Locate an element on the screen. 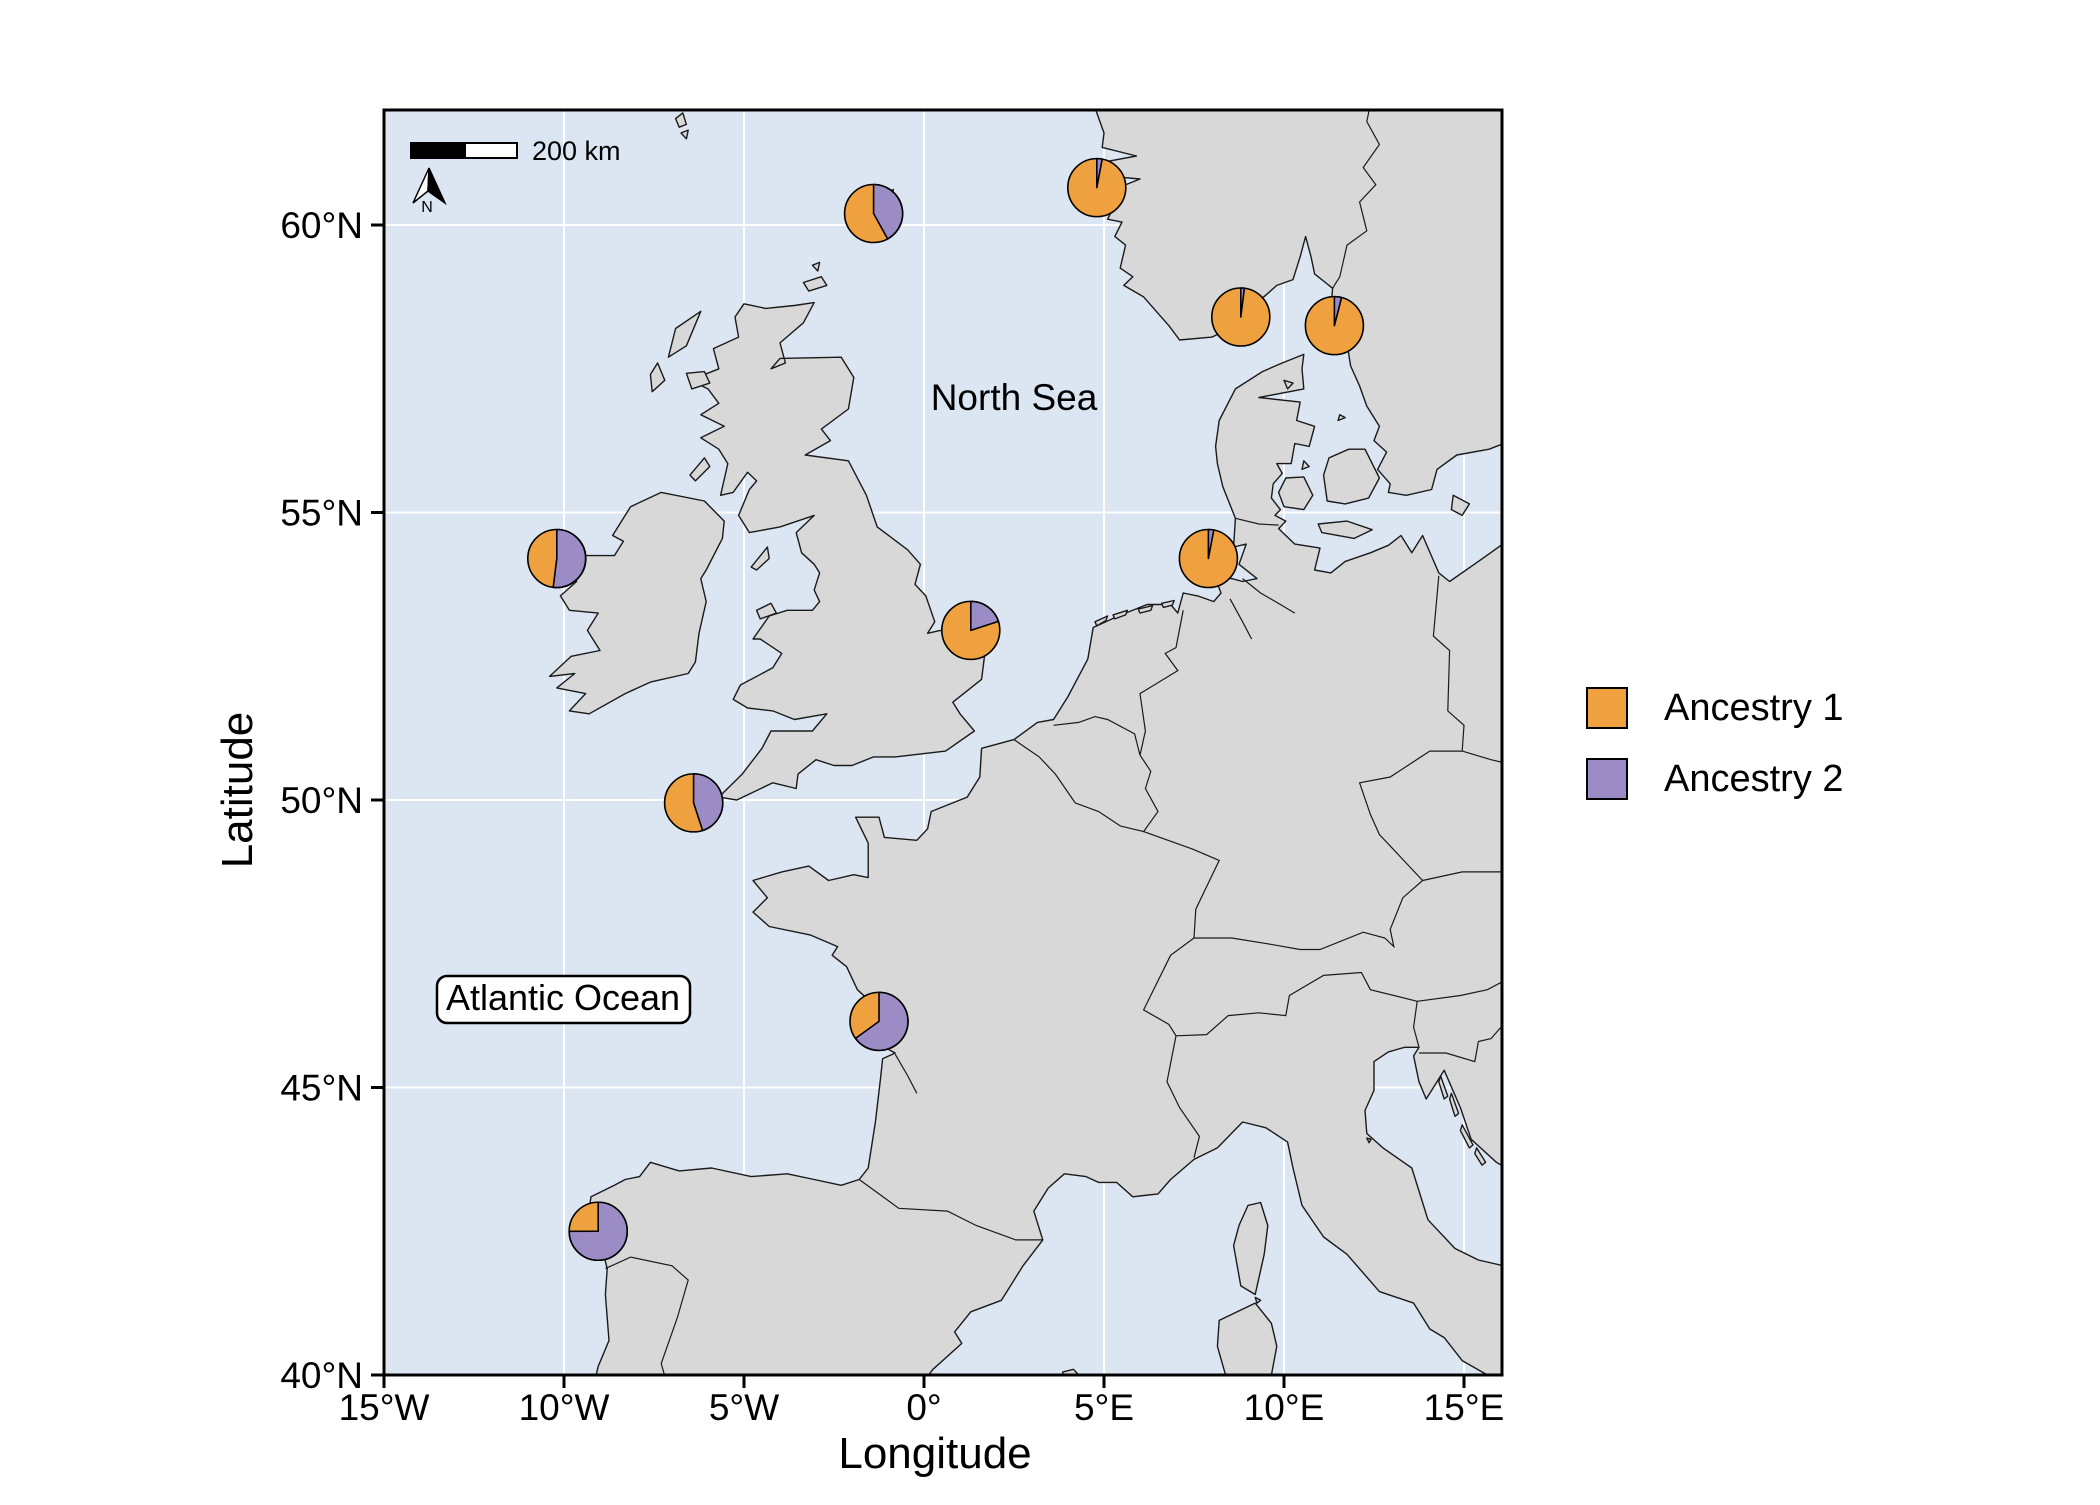 This screenshot has height=1505, width=2100. north-arrow-right-wing is located at coordinates (437, 186).